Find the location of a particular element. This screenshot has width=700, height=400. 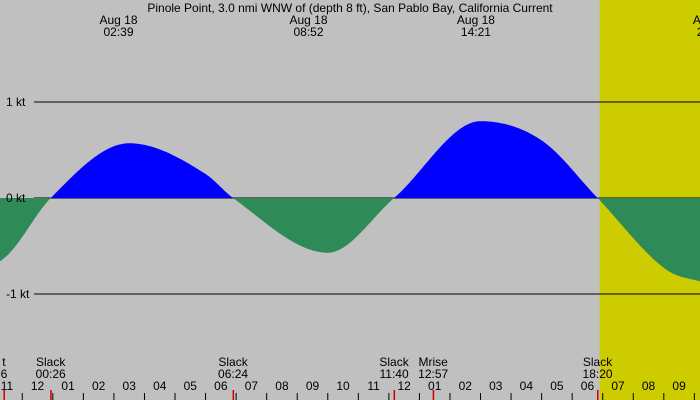

event-label: Mrise is located at coordinates (434, 362).